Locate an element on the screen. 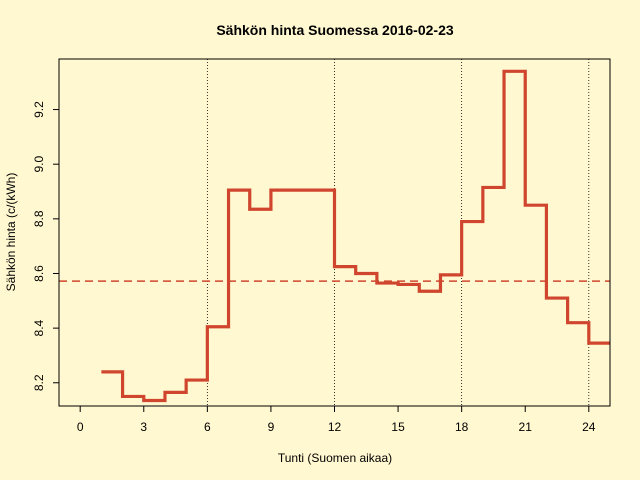  x-tick-label: 6 is located at coordinates (207, 427).